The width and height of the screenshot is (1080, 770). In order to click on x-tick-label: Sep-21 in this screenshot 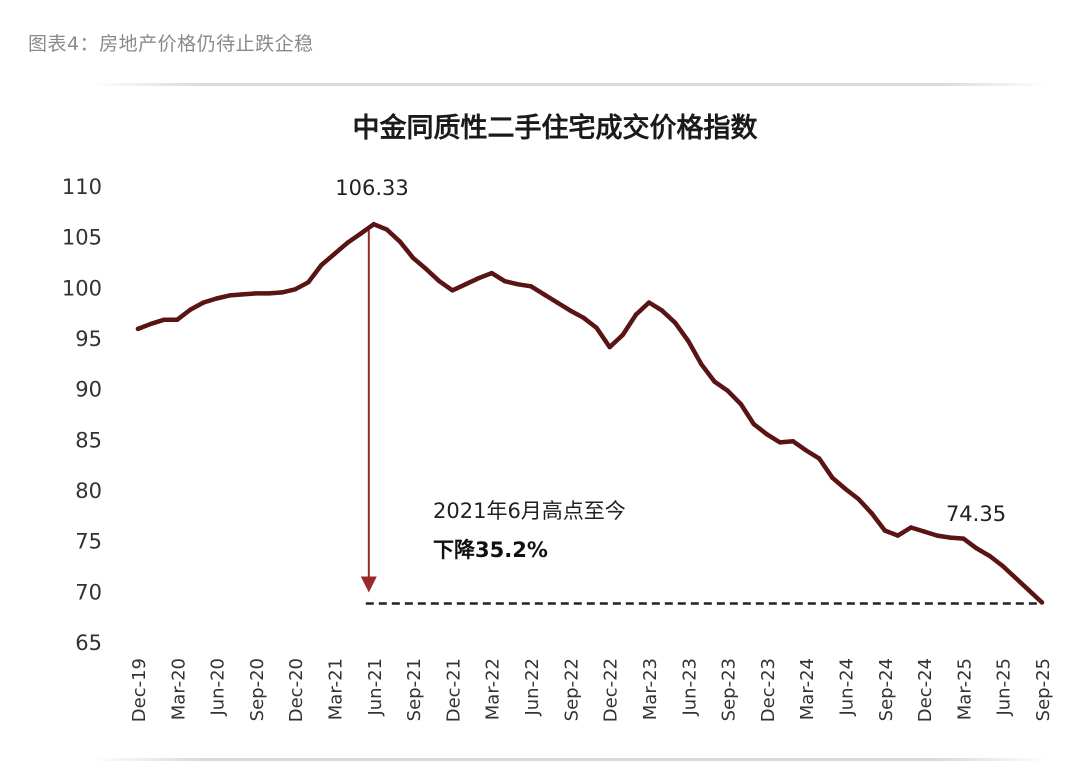, I will do `click(414, 689)`.